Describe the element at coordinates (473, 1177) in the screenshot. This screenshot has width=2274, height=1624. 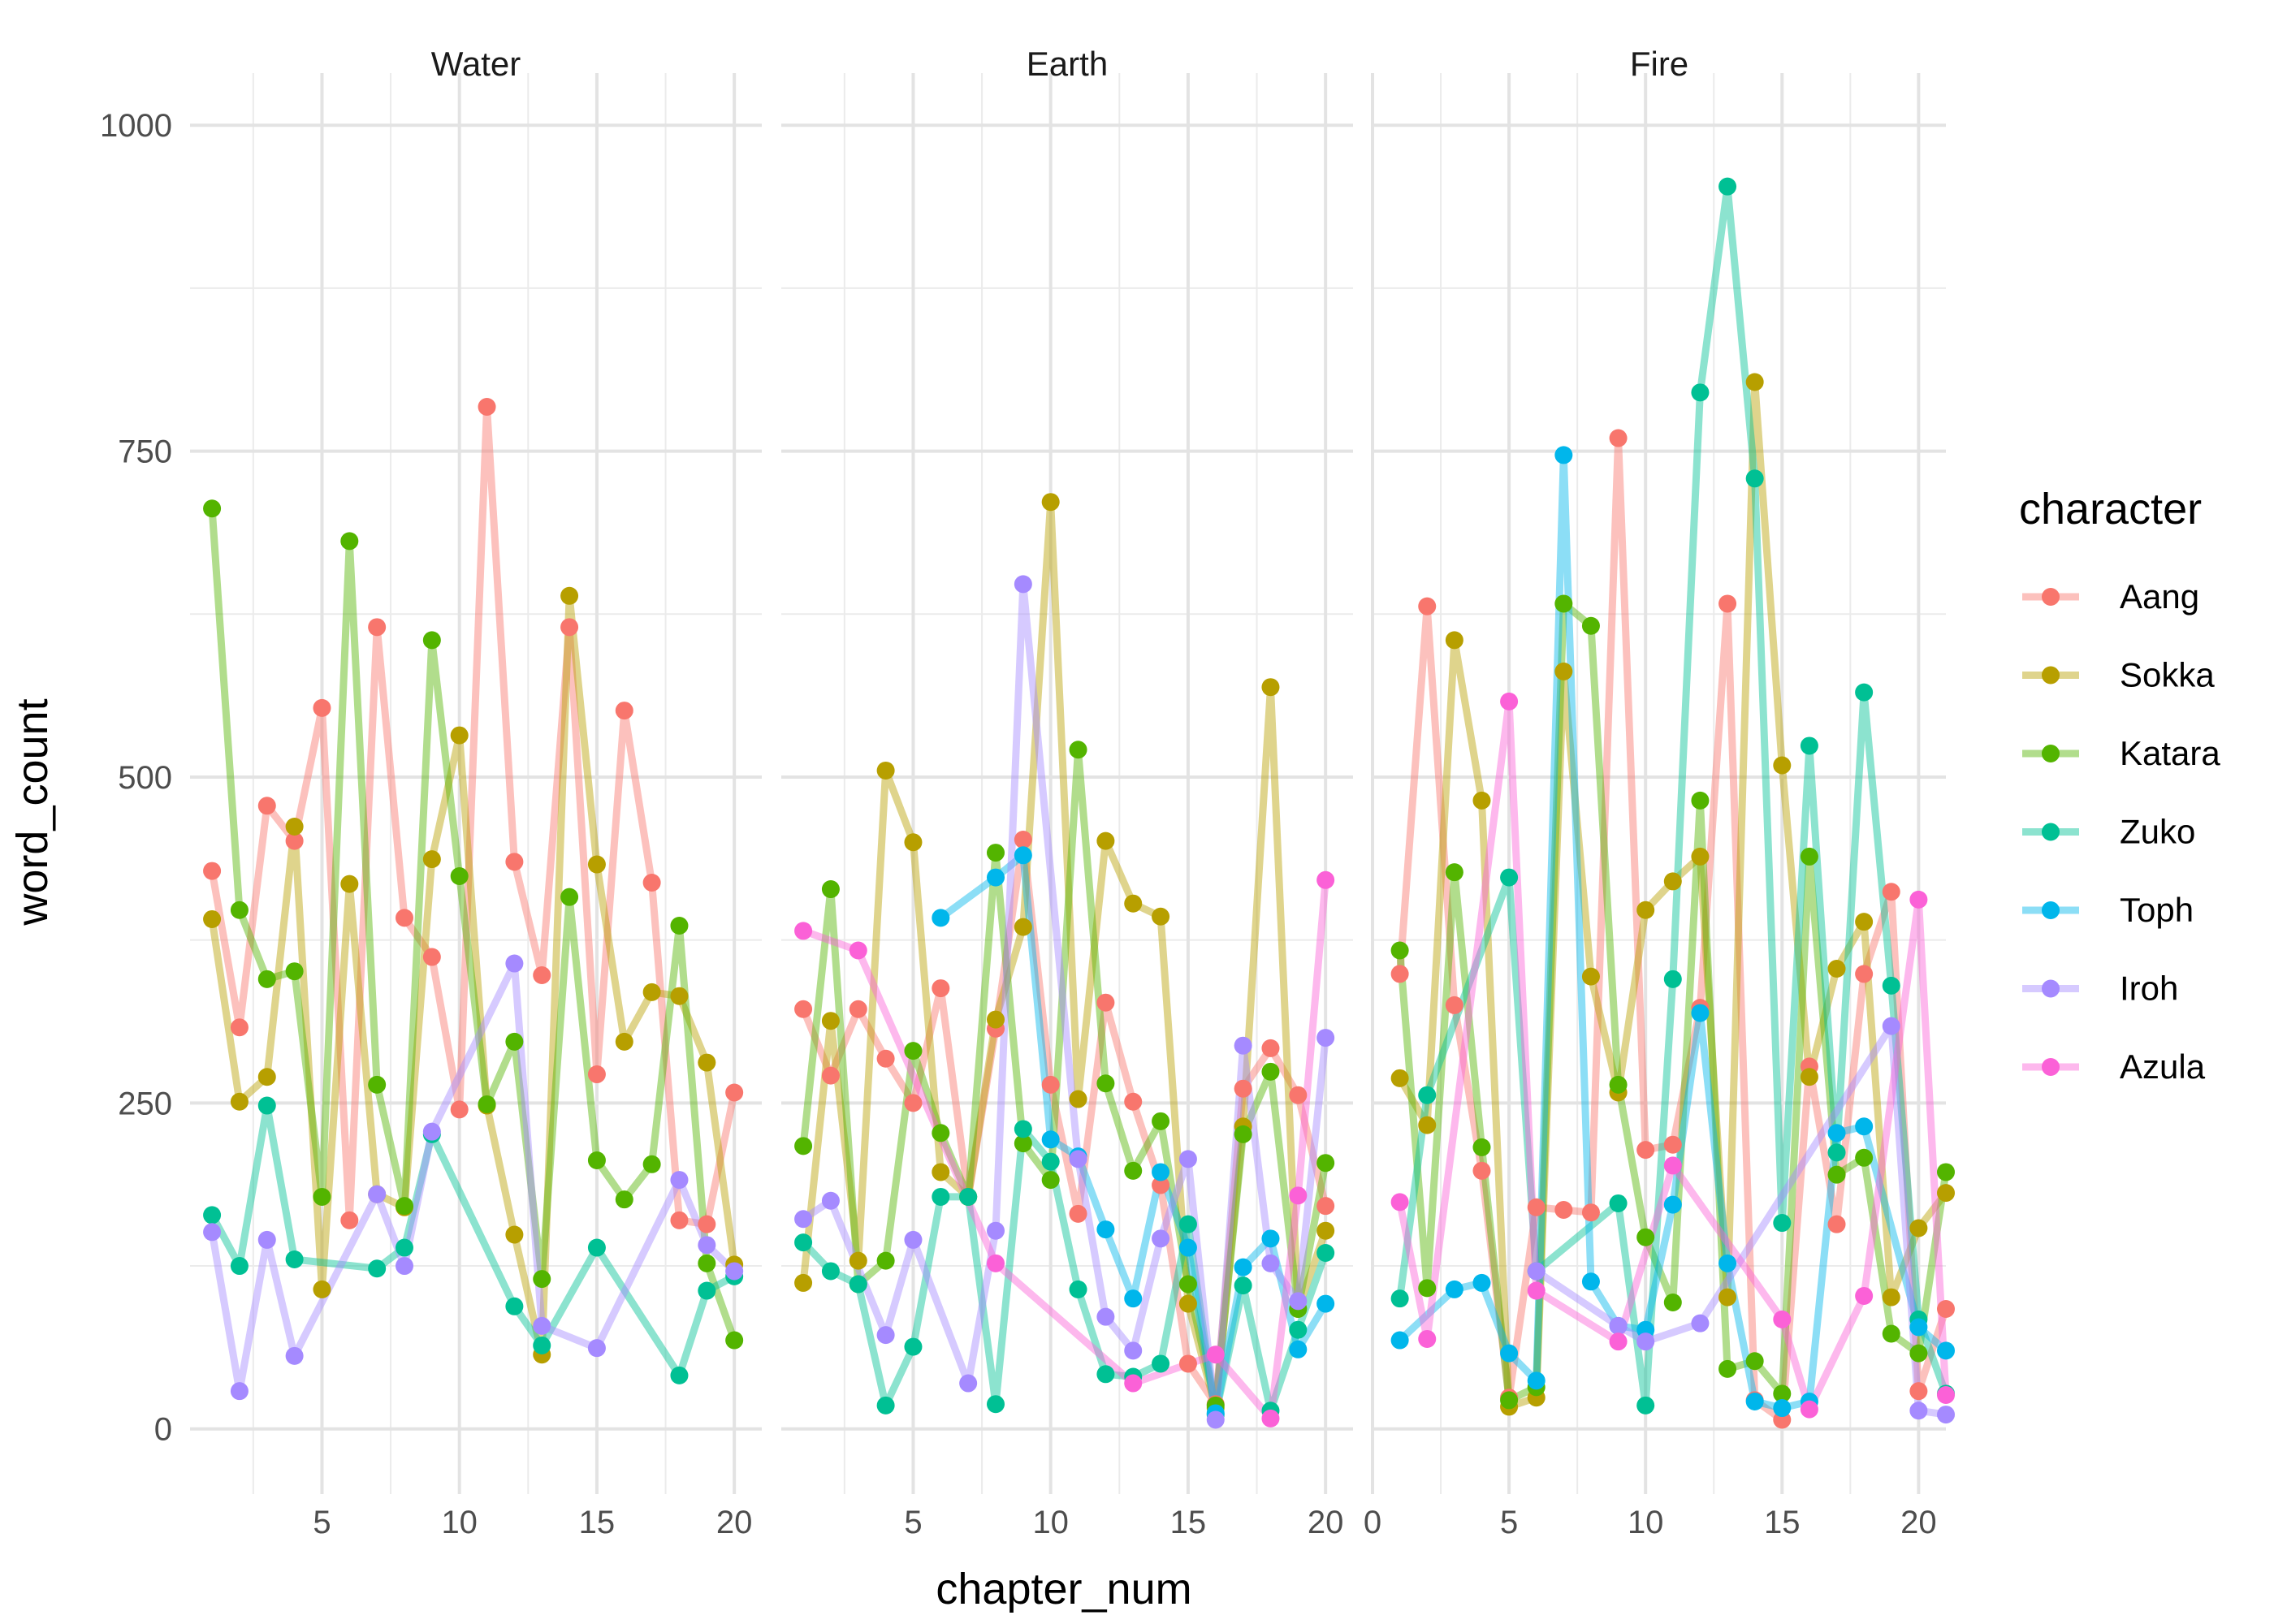
I see `series-line-iroh` at that location.